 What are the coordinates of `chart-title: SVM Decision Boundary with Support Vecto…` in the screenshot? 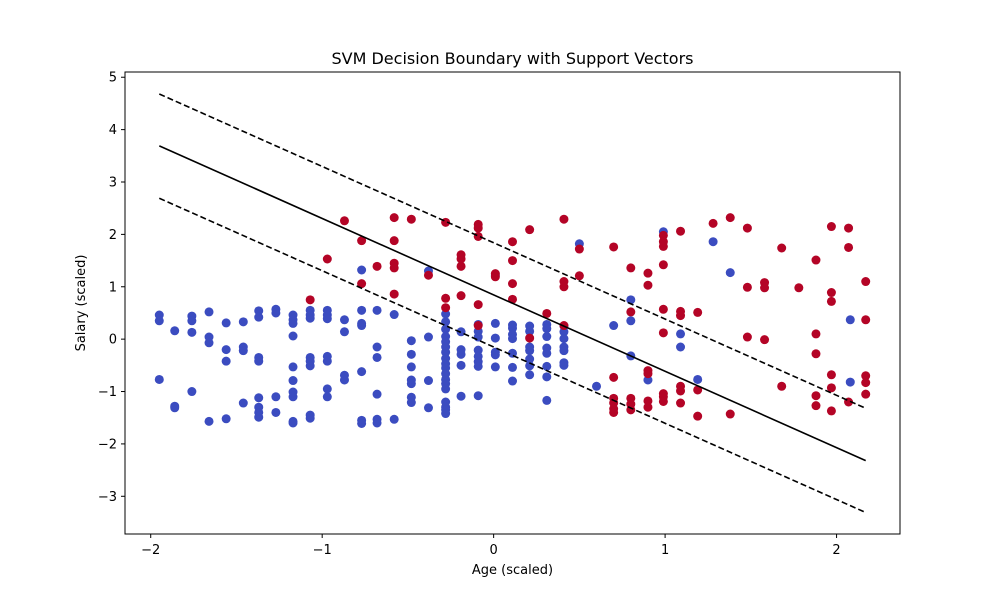 It's located at (512, 58).